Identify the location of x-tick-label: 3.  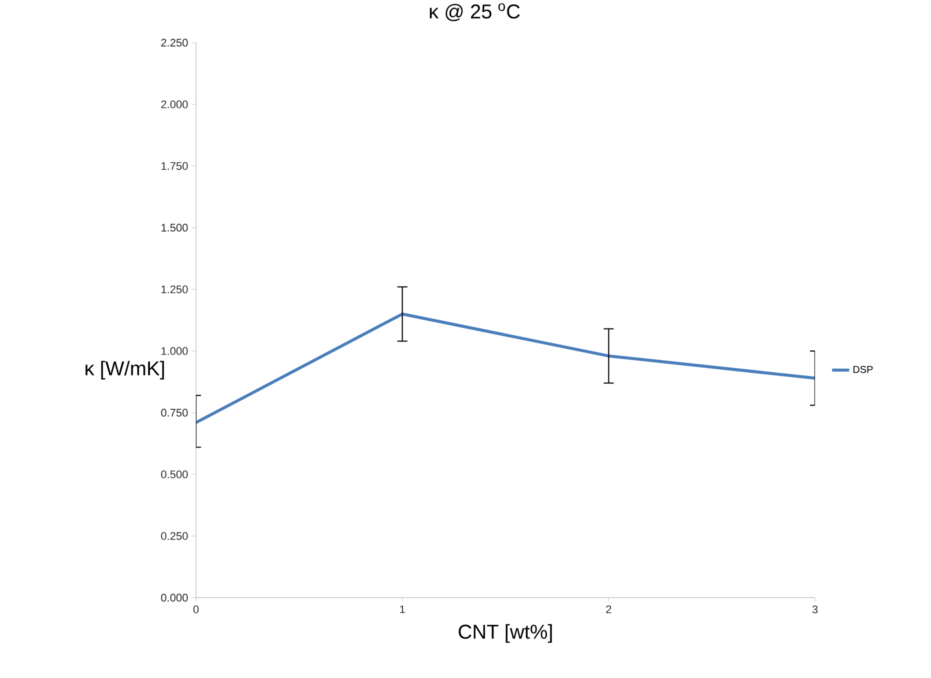
(815, 610).